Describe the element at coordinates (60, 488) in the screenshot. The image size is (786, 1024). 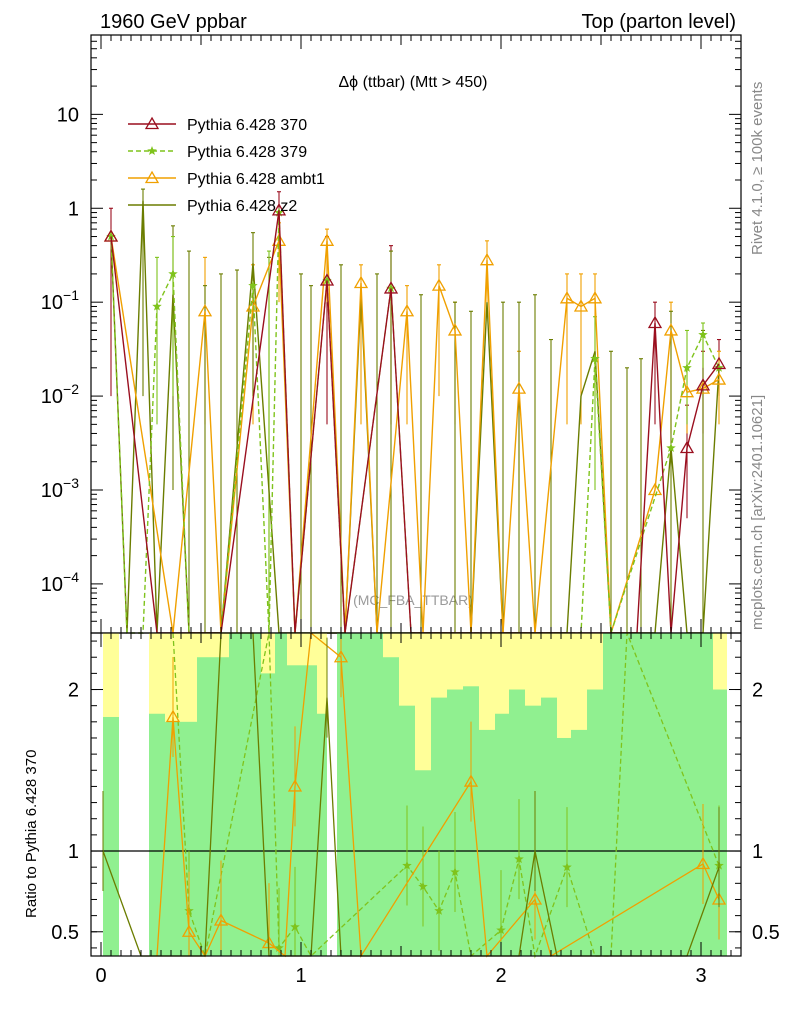
I see `y-tick-label: 10⁻³` at that location.